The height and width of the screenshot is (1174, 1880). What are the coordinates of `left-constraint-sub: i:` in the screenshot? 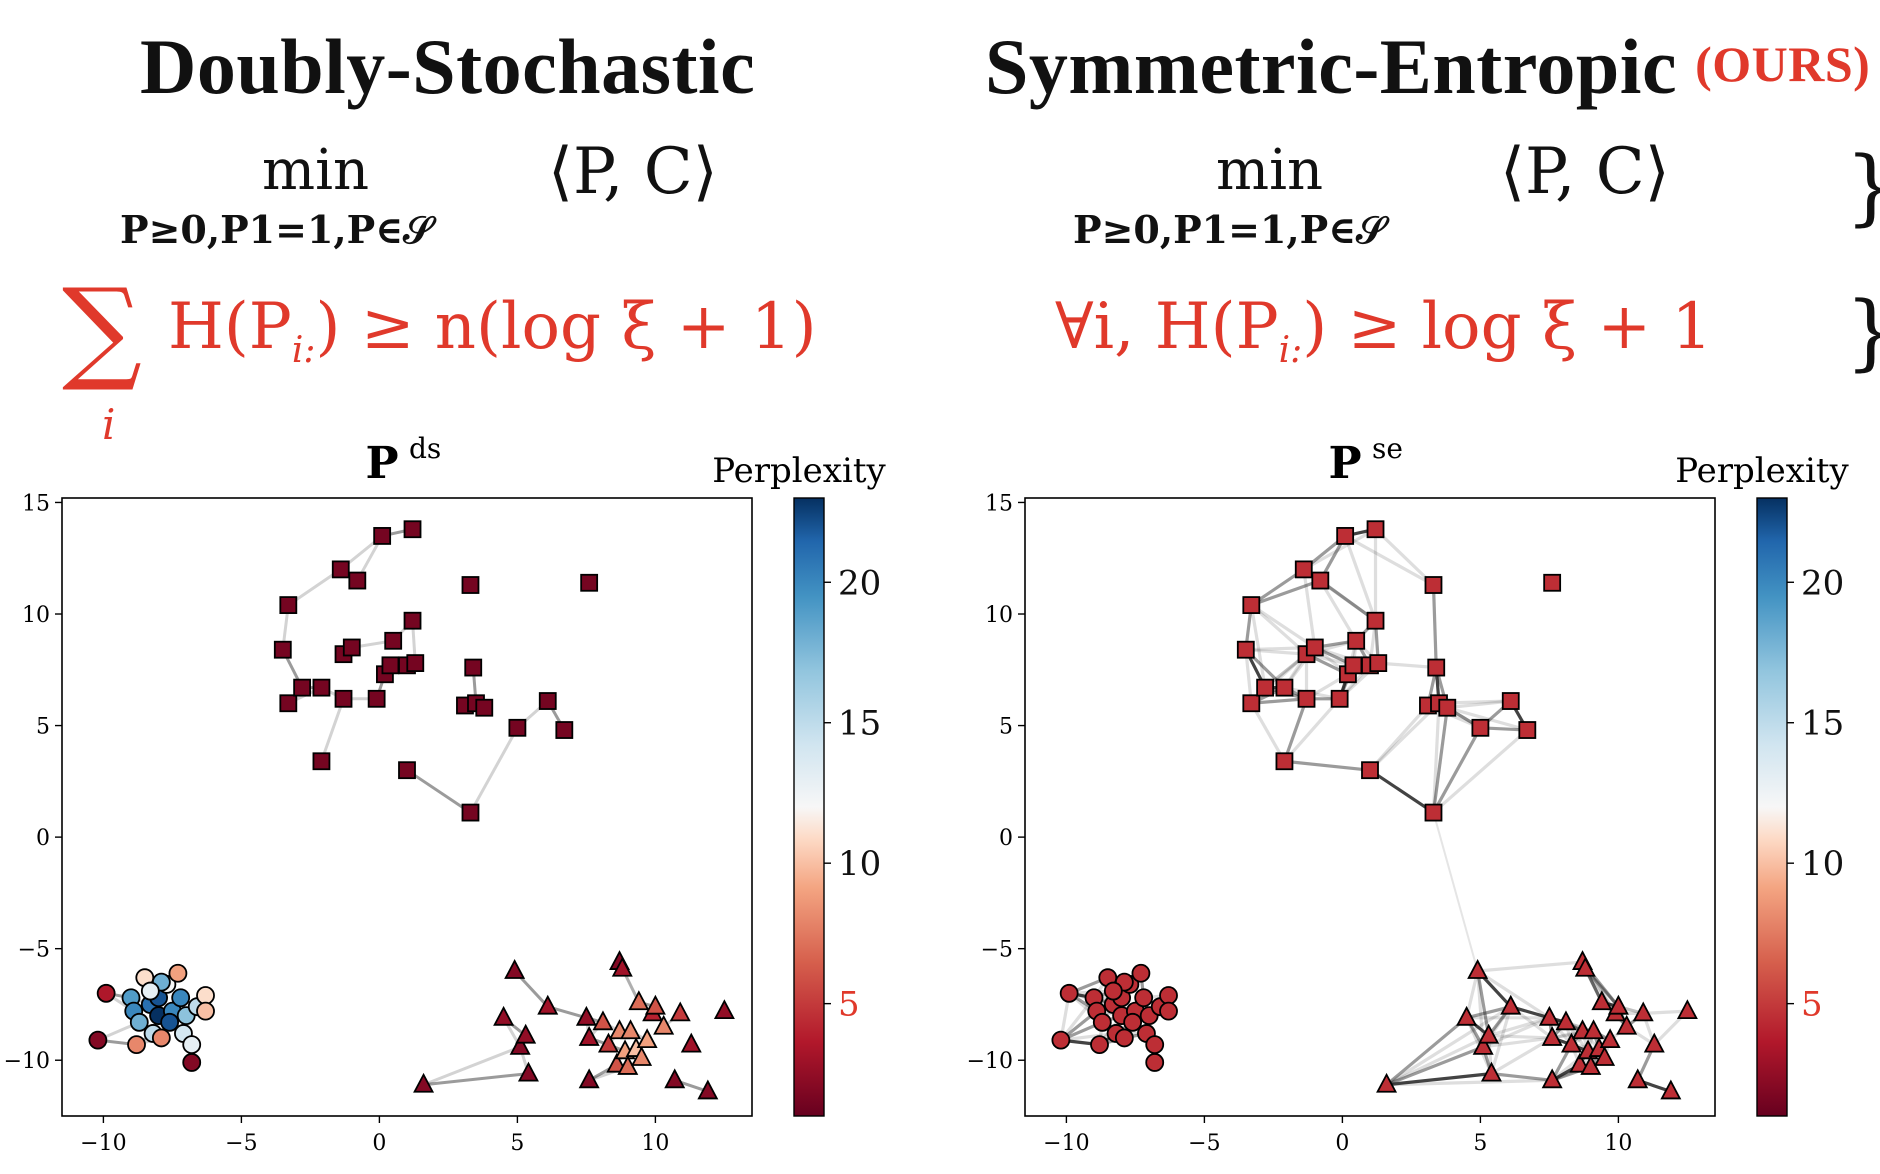 It's located at (303, 350).